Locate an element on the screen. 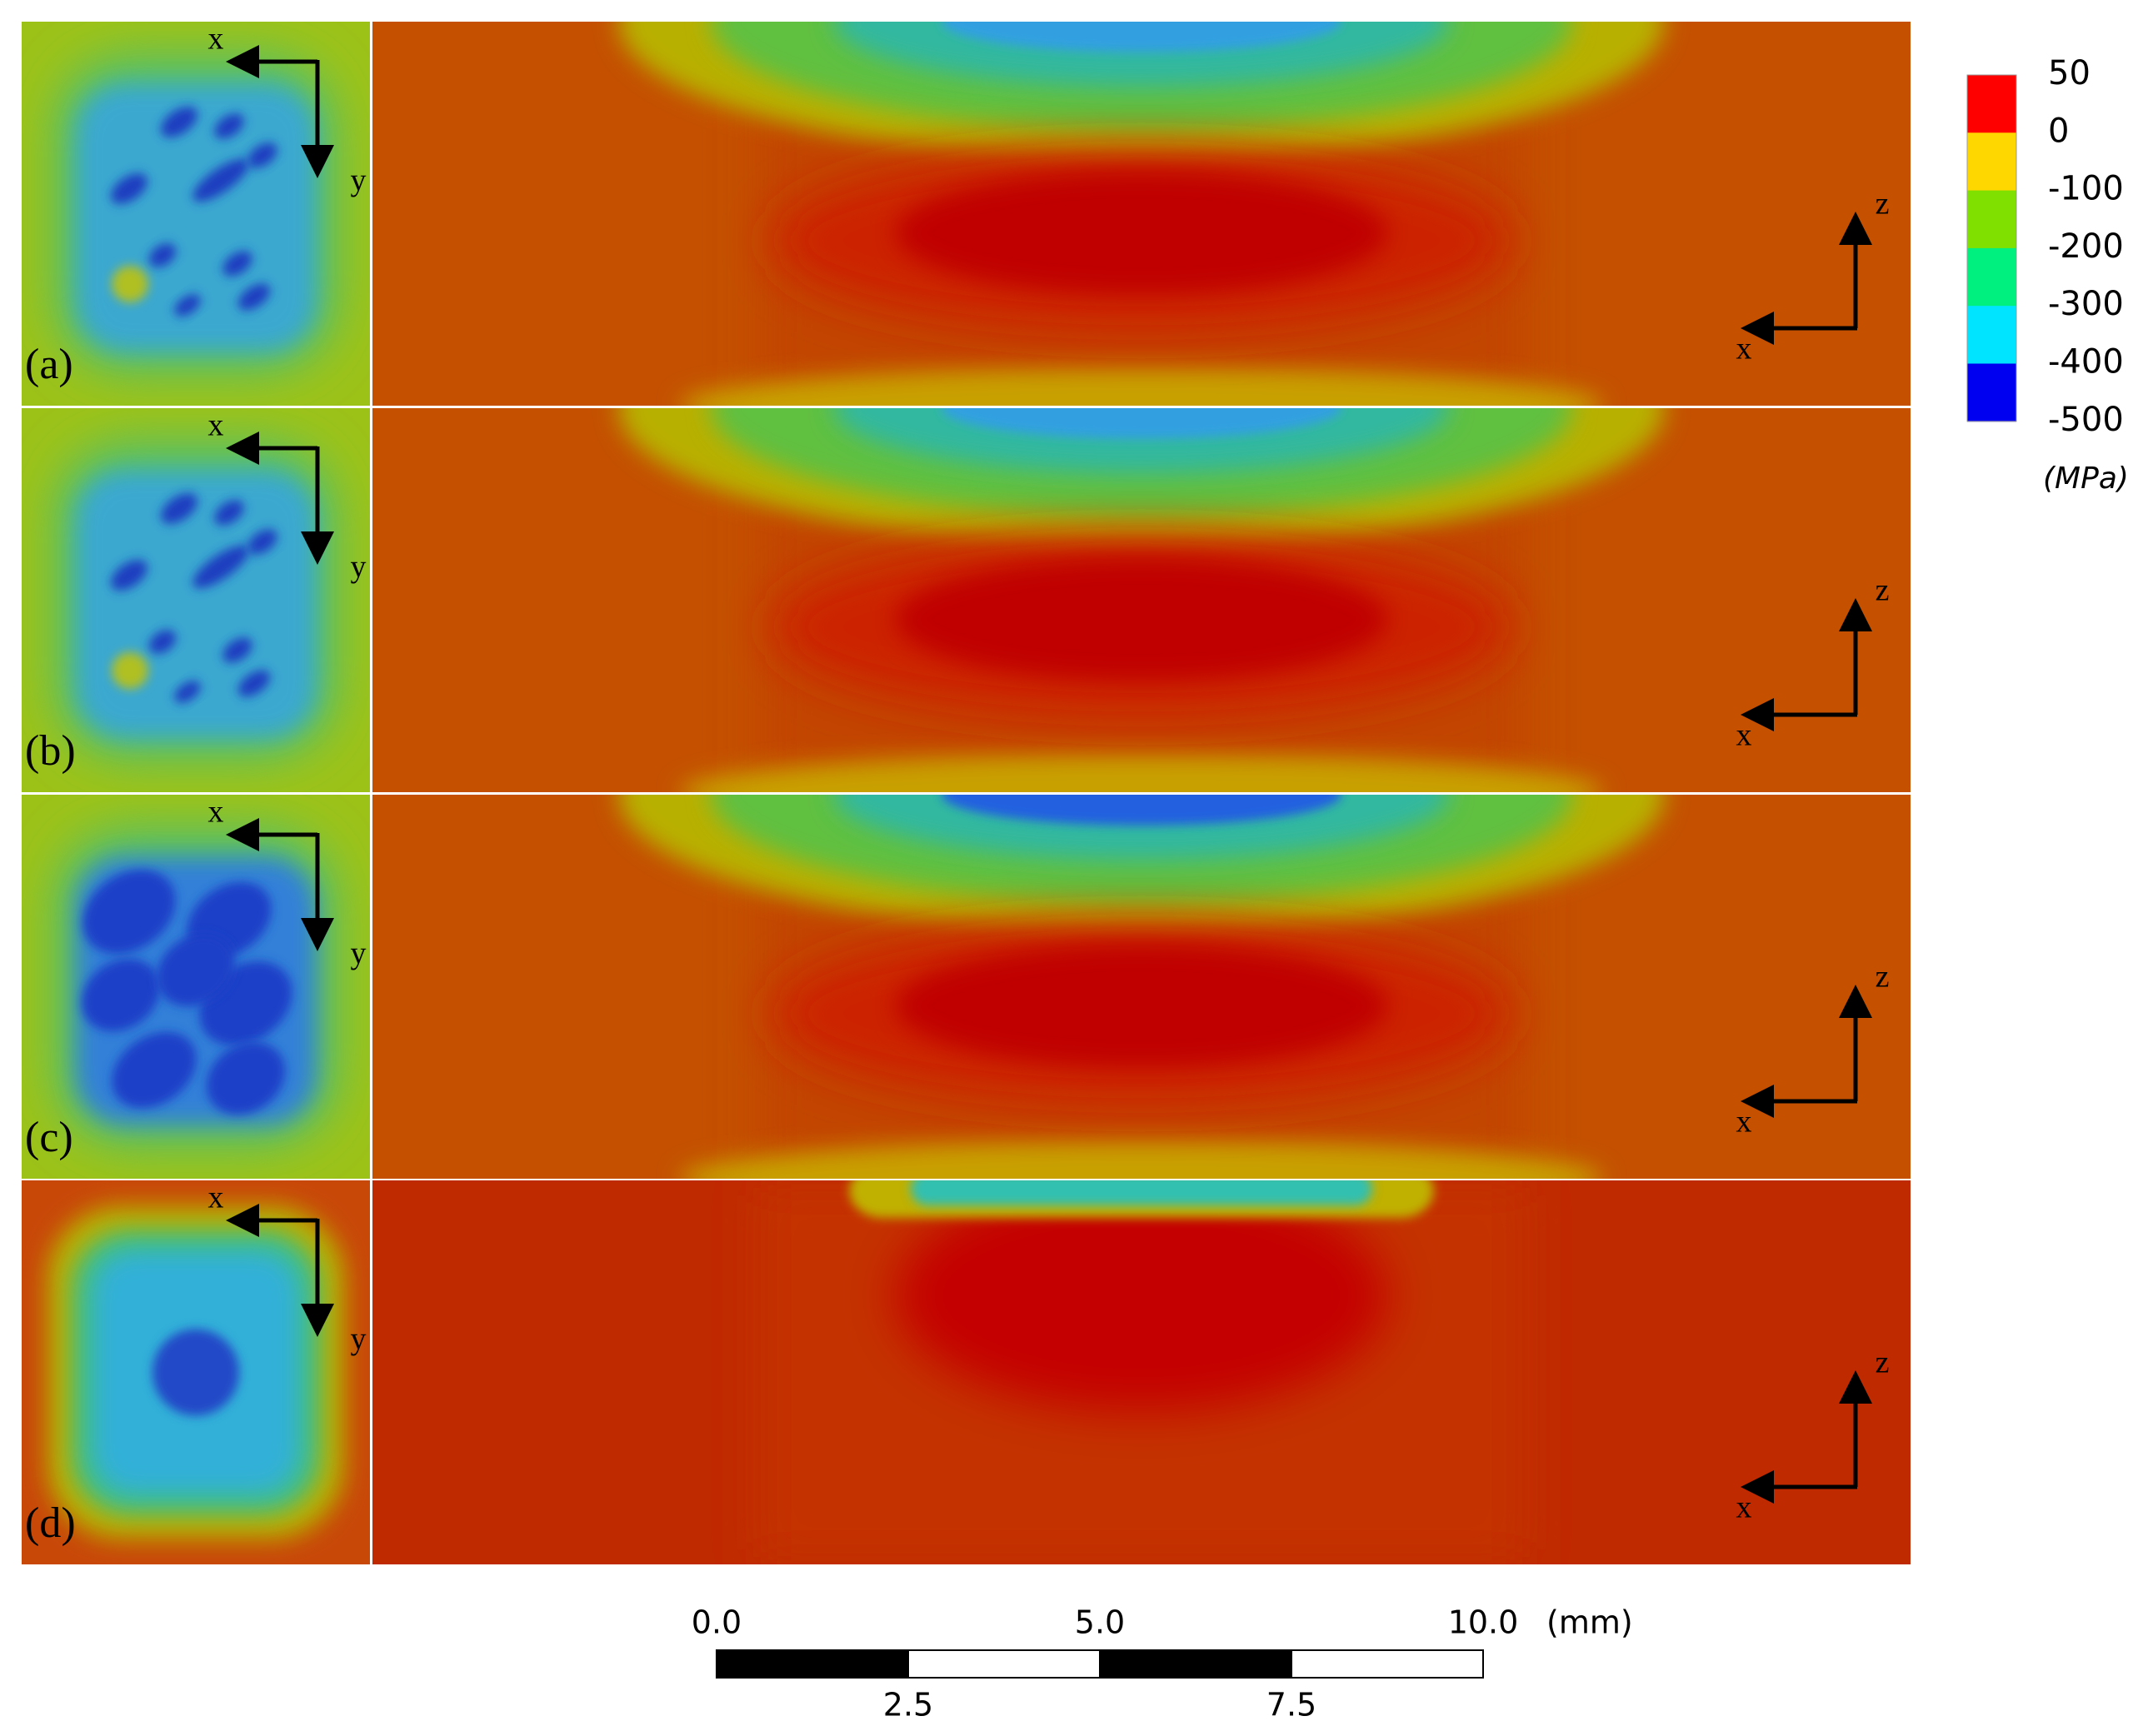 The height and width of the screenshot is (1736, 2148). colorbar-frame is located at coordinates (1991, 248).